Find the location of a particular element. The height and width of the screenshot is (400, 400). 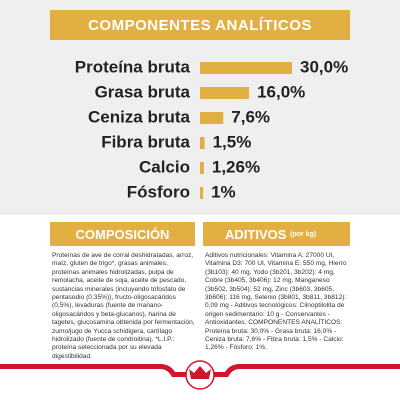

ribbon is located at coordinates (200, 370).